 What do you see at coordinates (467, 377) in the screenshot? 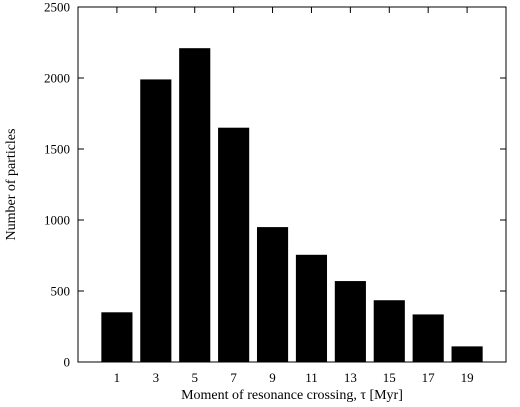
I see `x-tick-label: 19` at bounding box center [467, 377].